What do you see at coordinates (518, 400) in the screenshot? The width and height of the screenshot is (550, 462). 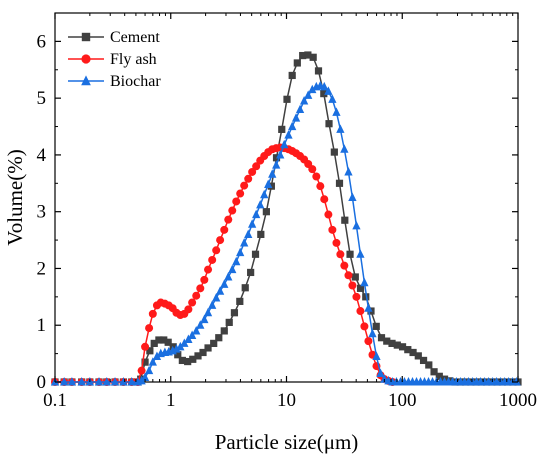 I see `x-tick-label: 1000` at bounding box center [518, 400].